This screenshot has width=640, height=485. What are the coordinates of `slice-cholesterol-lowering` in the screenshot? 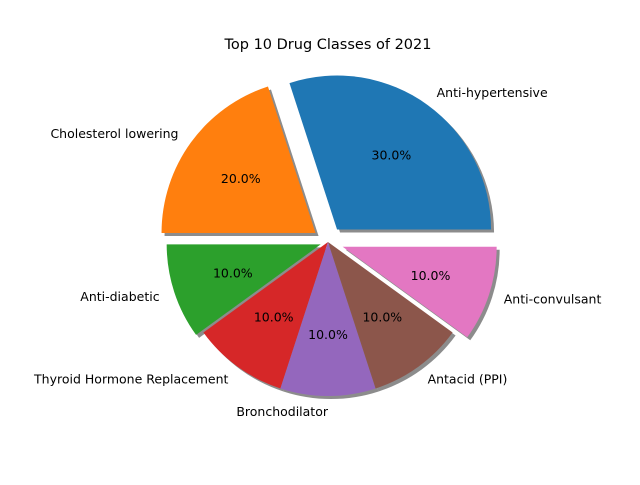 It's located at (238, 159).